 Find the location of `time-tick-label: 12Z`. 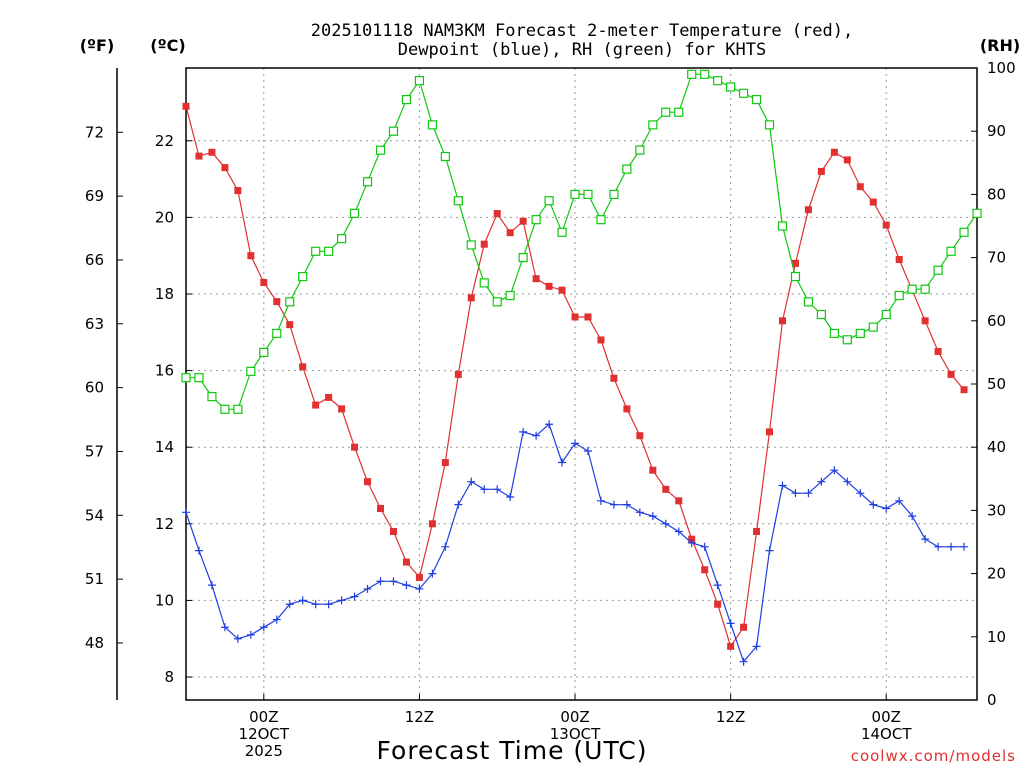

time-tick-label: 12Z is located at coordinates (419, 717).